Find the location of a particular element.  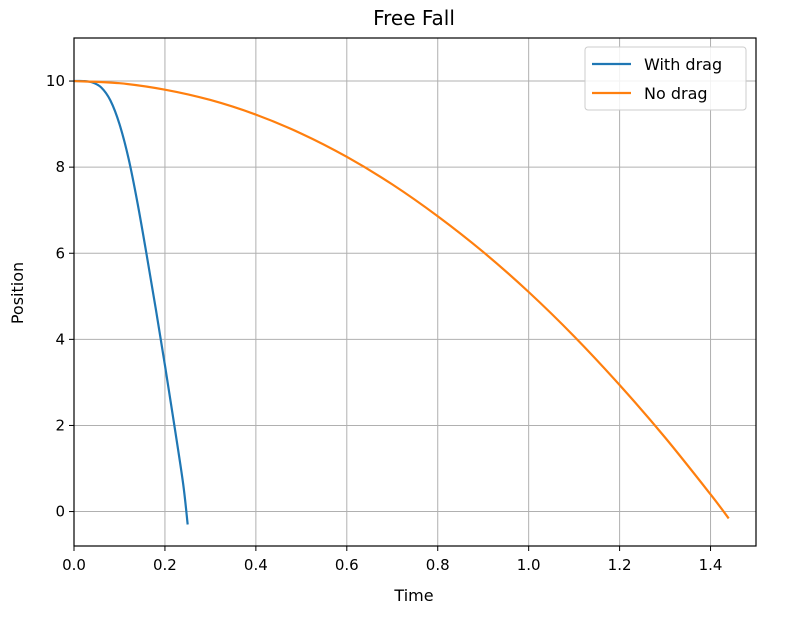

chart-title: Free Fall is located at coordinates (414, 18).